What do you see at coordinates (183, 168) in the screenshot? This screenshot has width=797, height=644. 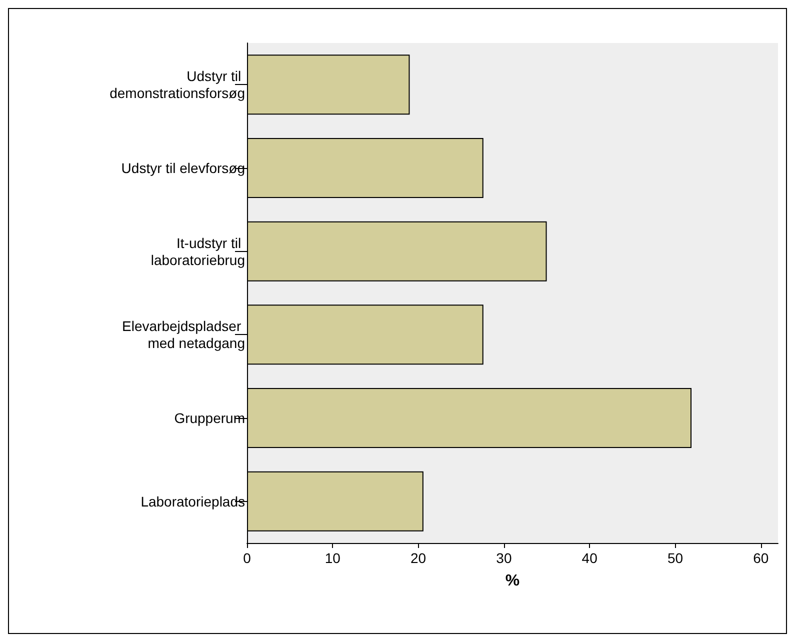 I see `y-tick-label: Udstyr til elevforsøg` at bounding box center [183, 168].